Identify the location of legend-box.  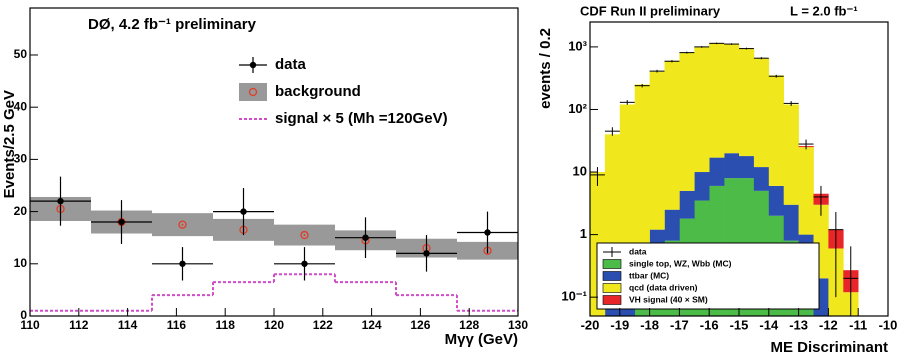
(708, 276).